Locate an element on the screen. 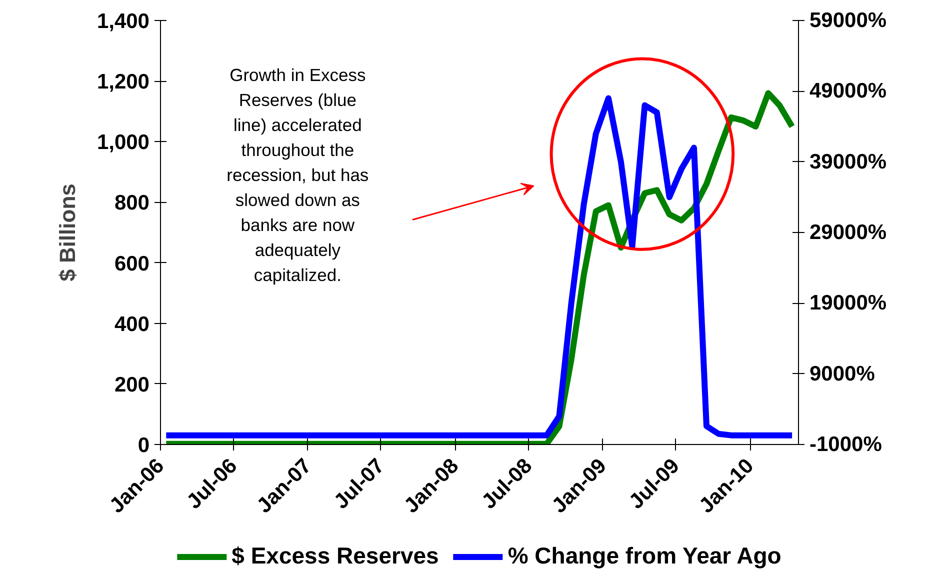 This screenshot has height=586, width=942. y-tick-label: 0 is located at coordinates (144, 445).